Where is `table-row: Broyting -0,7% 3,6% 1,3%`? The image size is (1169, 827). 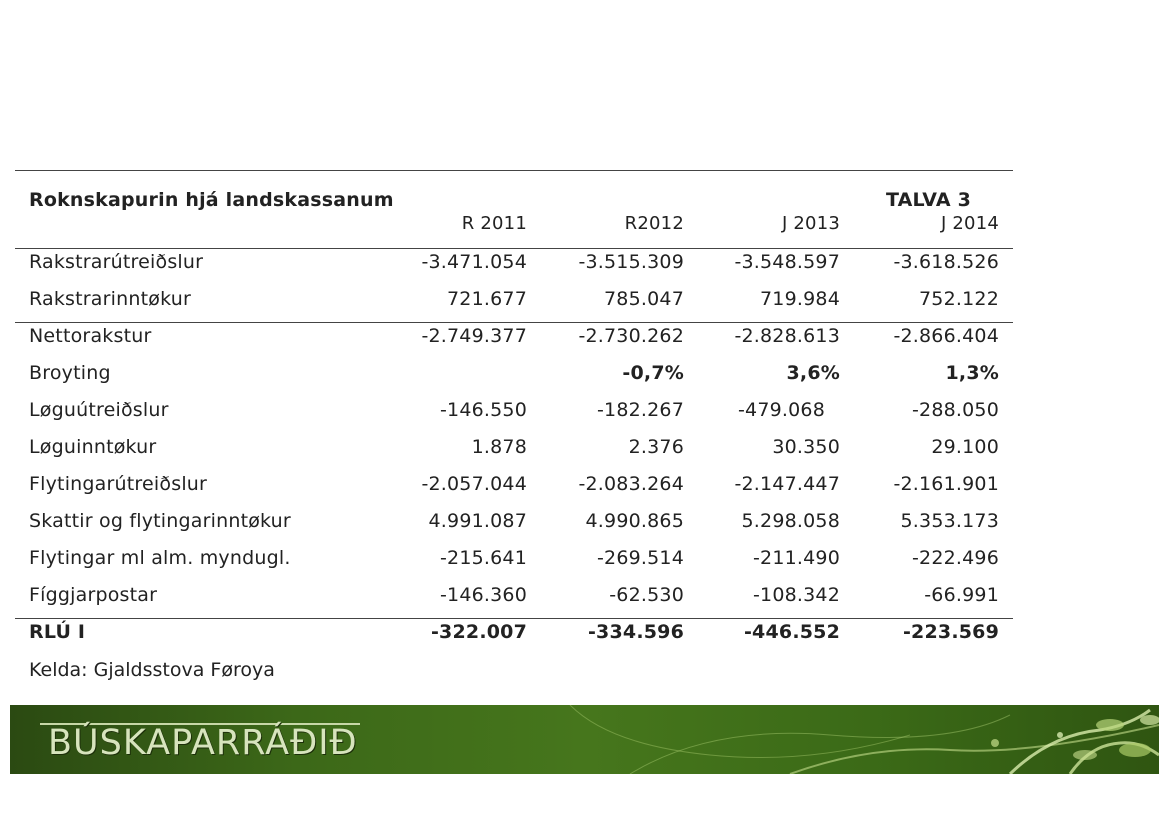 table-row: Broyting -0,7% 3,6% 1,3% is located at coordinates (514, 373).